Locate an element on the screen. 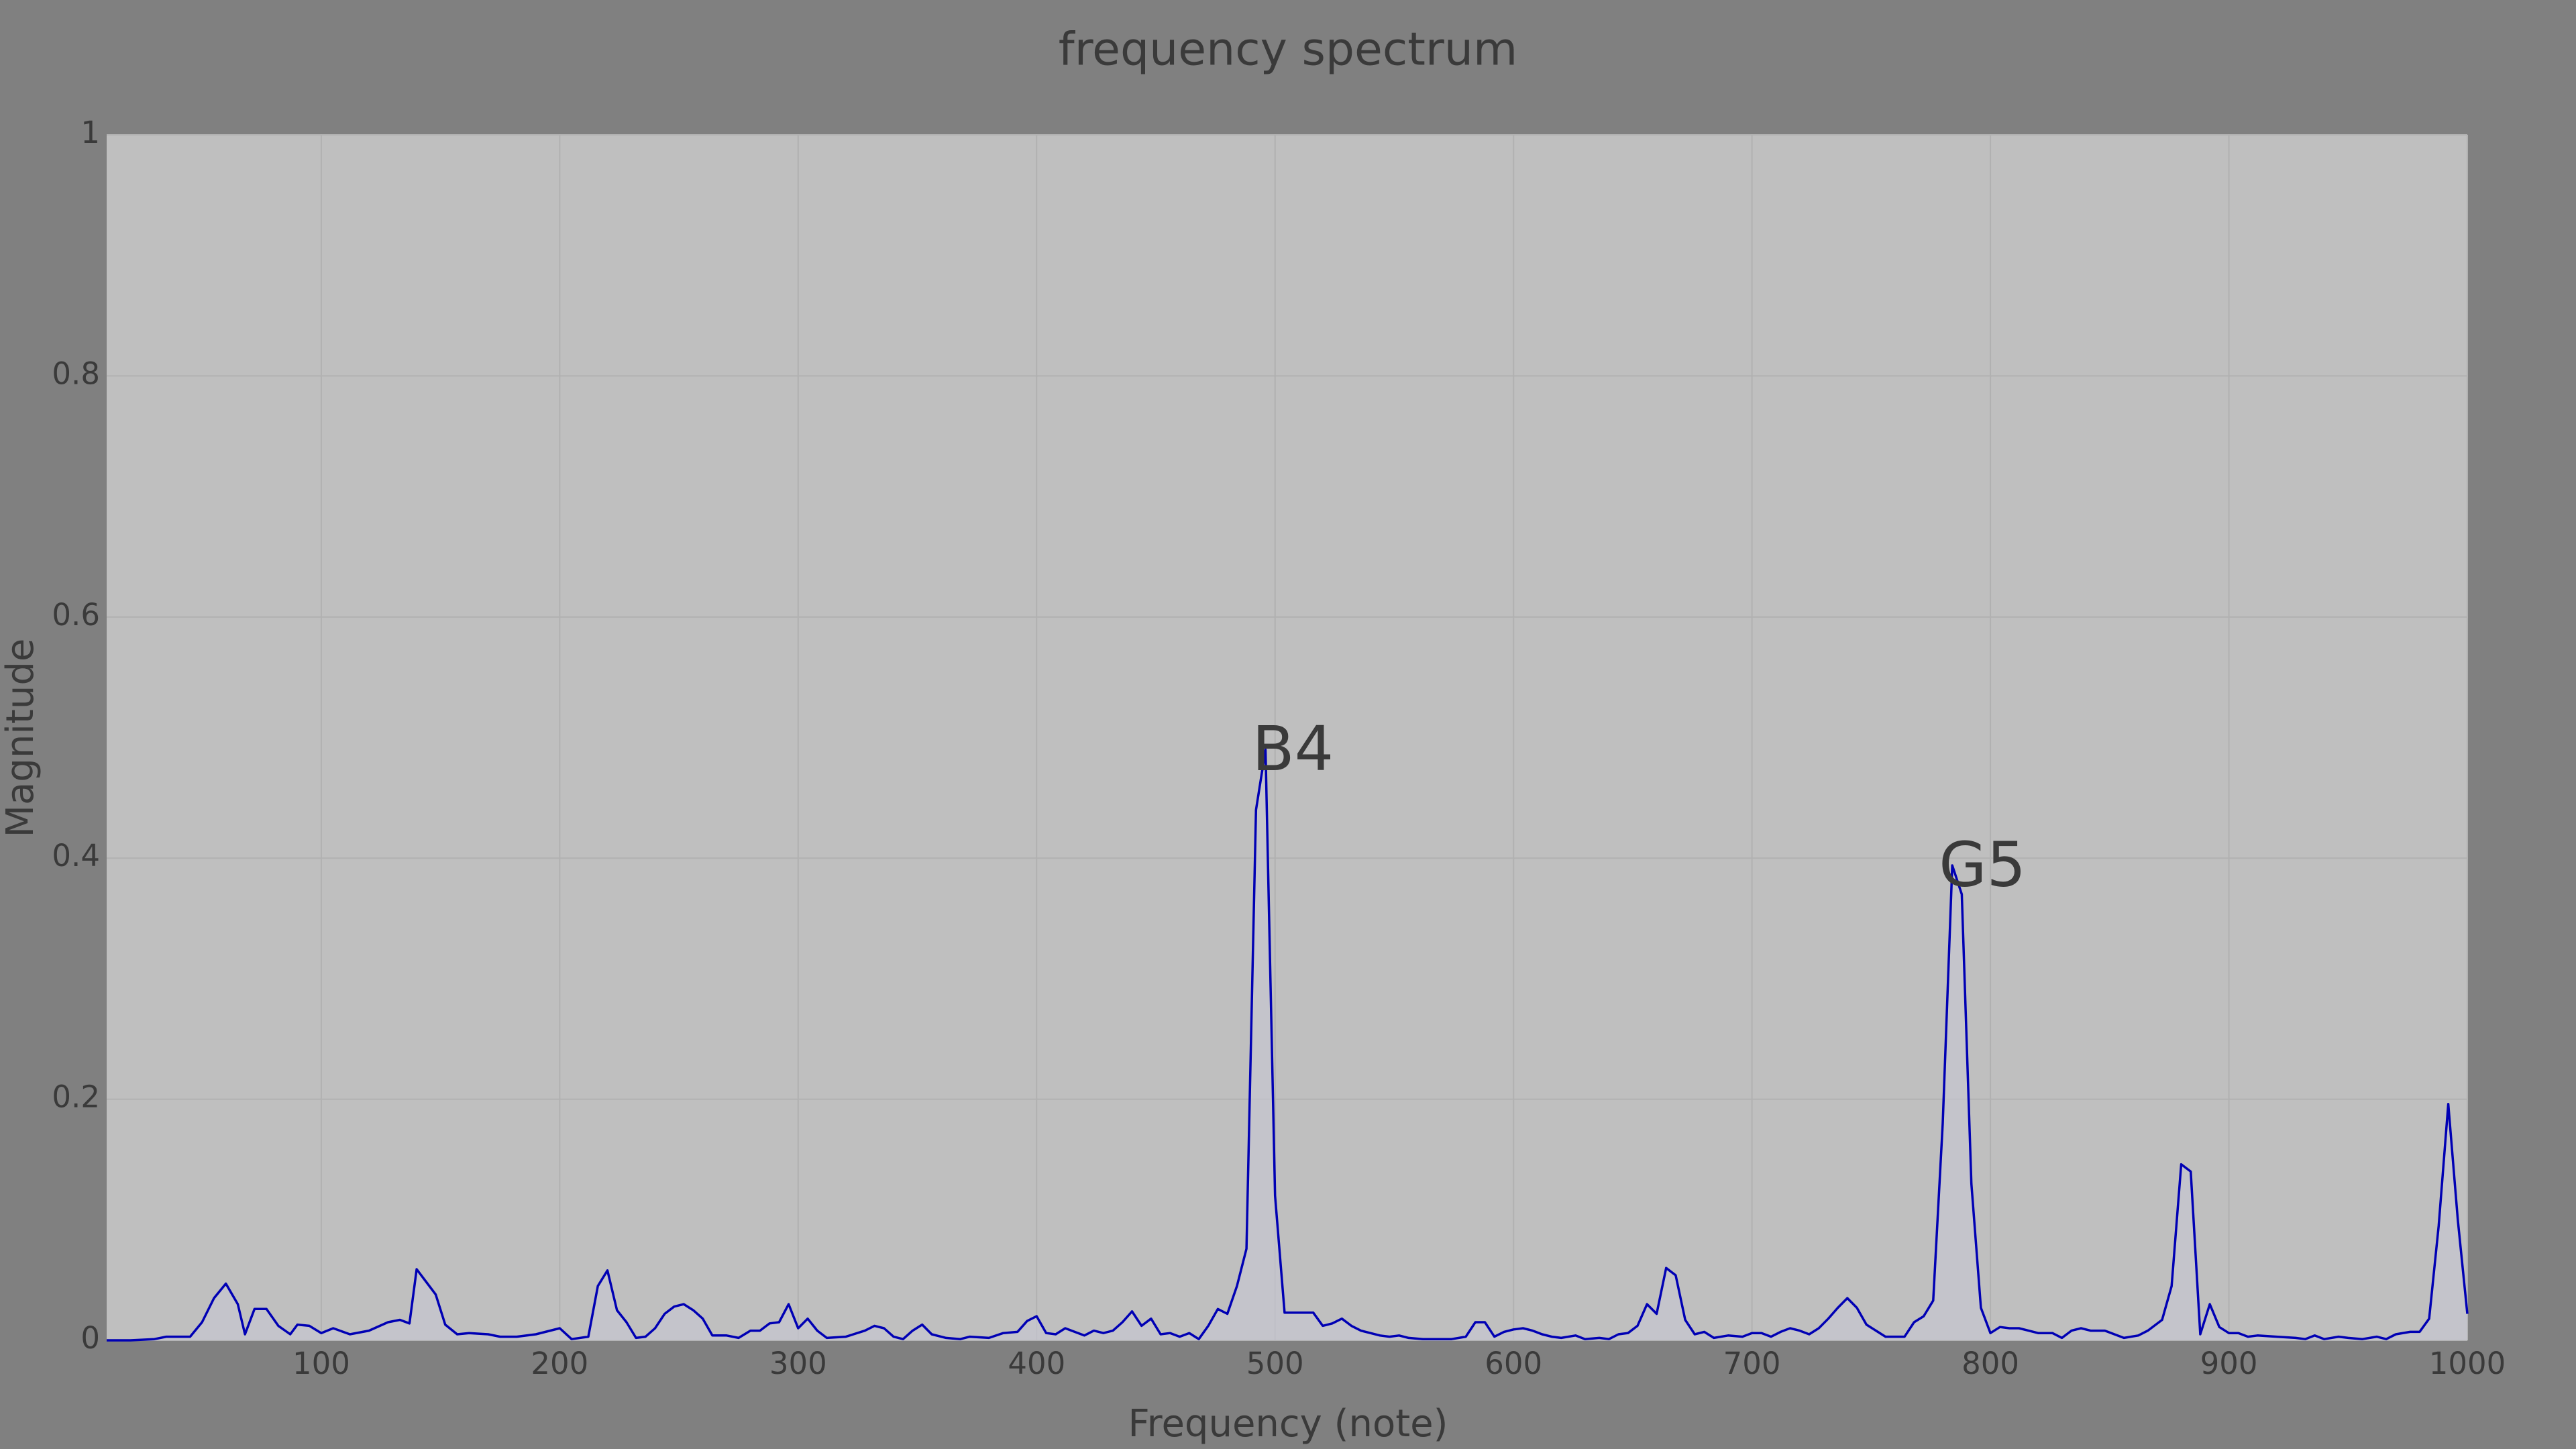 This screenshot has height=1449, width=2576. x-tick-label: 800 is located at coordinates (1990, 1363).